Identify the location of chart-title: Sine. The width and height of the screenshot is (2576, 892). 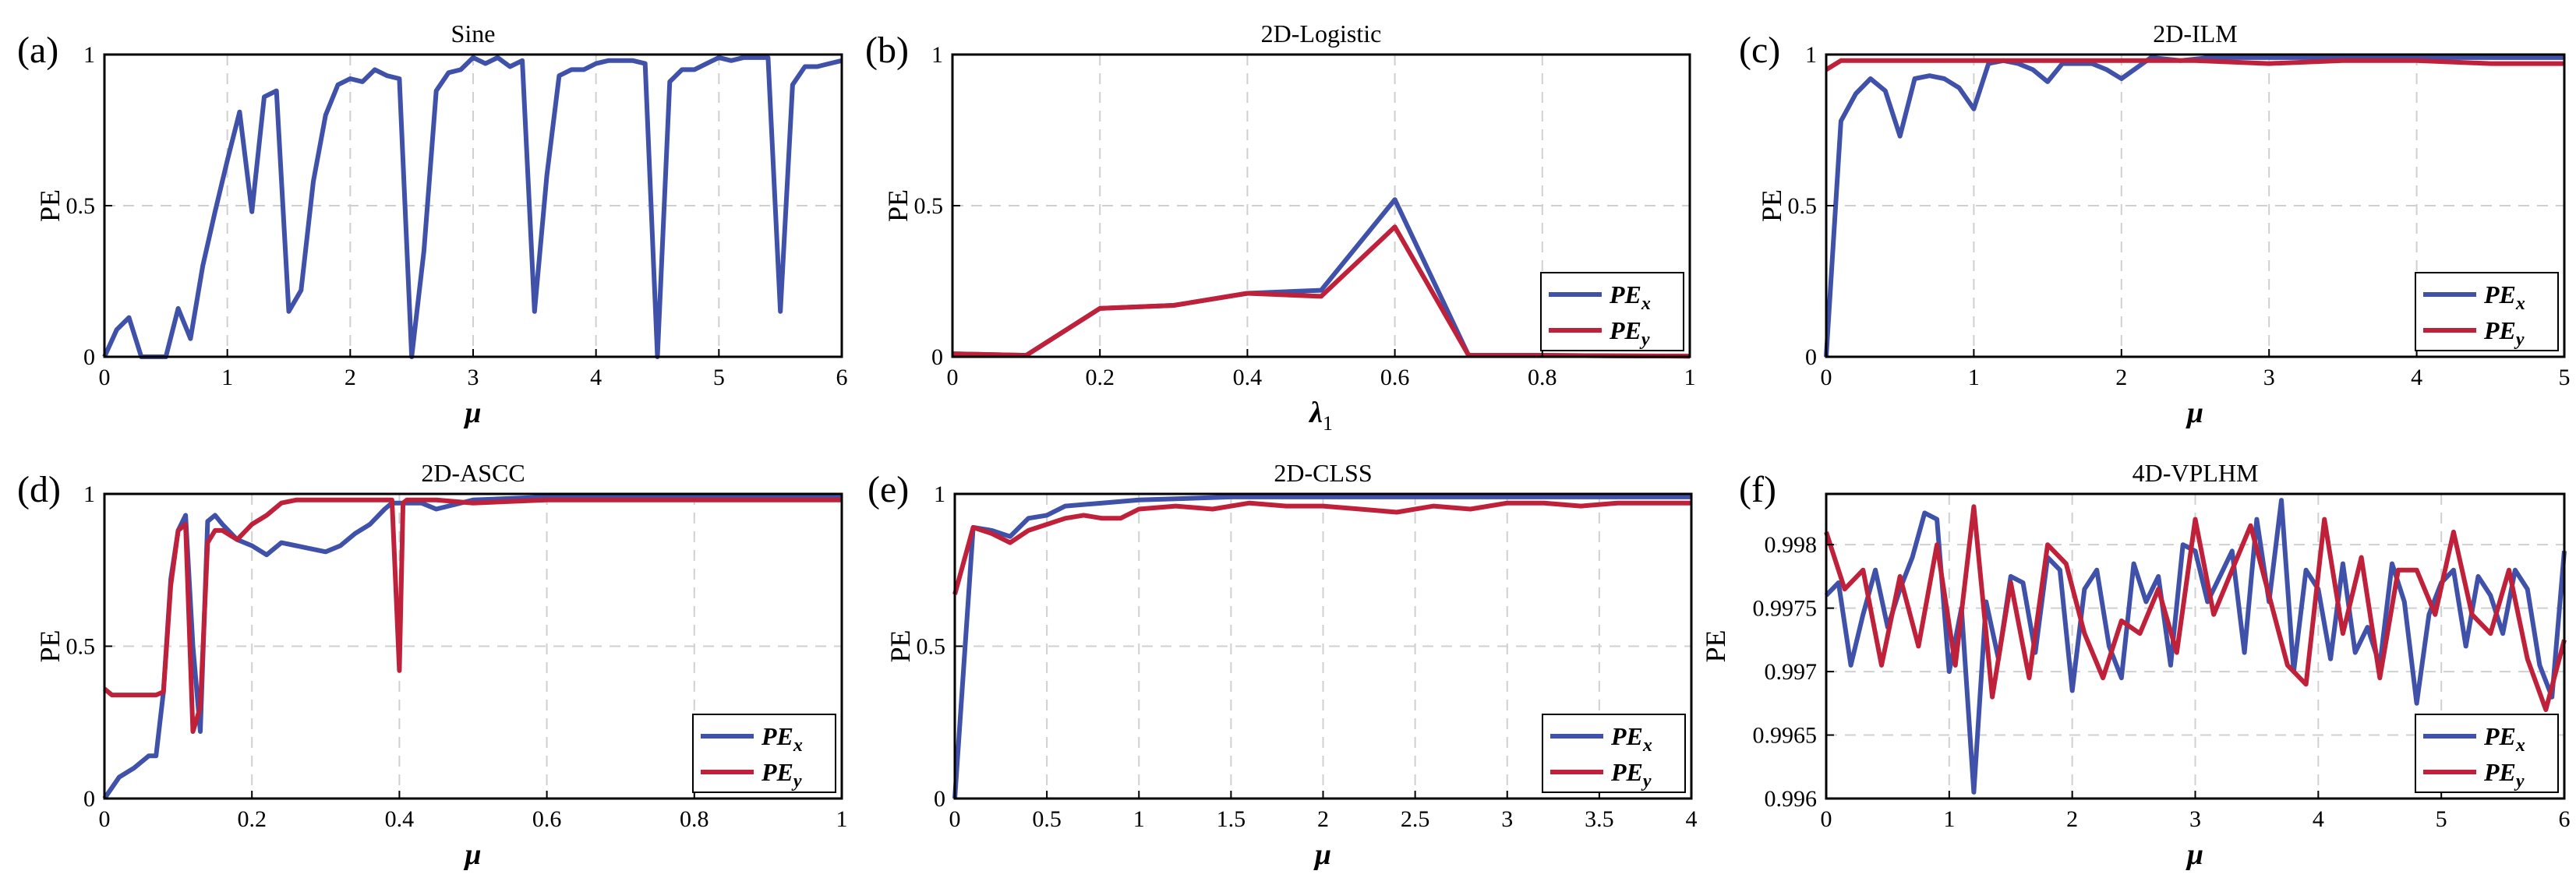
(473, 33).